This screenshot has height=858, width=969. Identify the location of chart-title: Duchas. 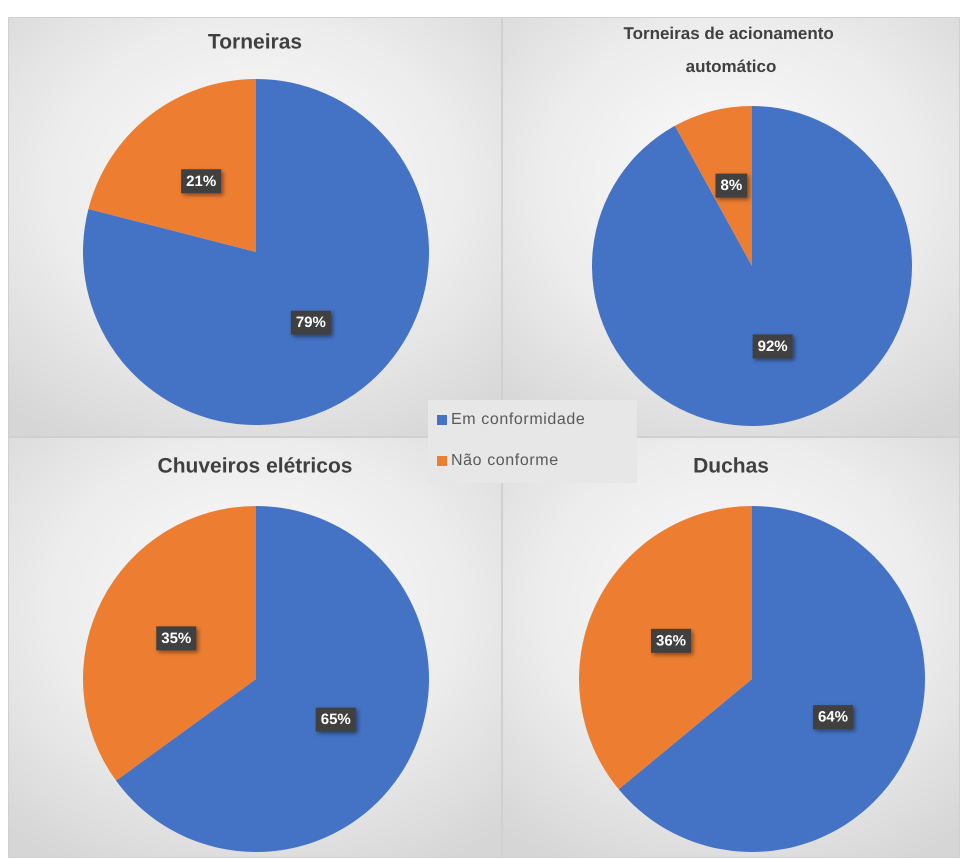
(731, 466).